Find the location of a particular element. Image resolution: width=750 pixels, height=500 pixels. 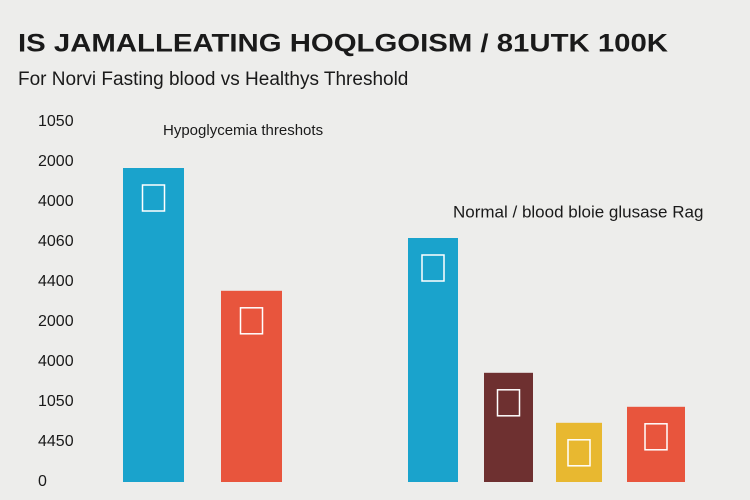

annotation: Normal / blood bloie glusase Rag is located at coordinates (578, 211).